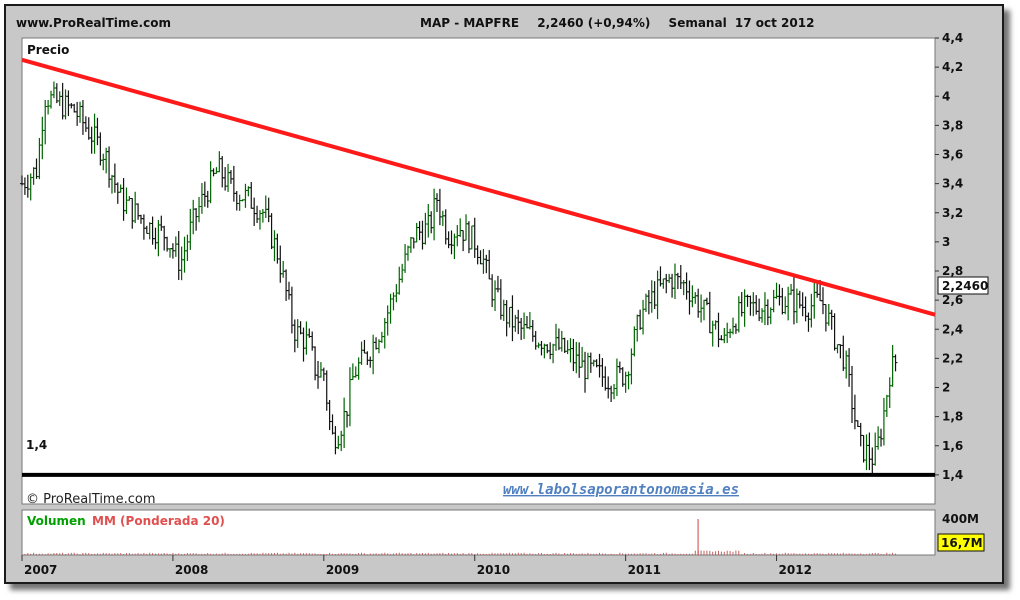  Describe the element at coordinates (952, 358) in the screenshot. I see `y-tick-label: 2,2` at that location.